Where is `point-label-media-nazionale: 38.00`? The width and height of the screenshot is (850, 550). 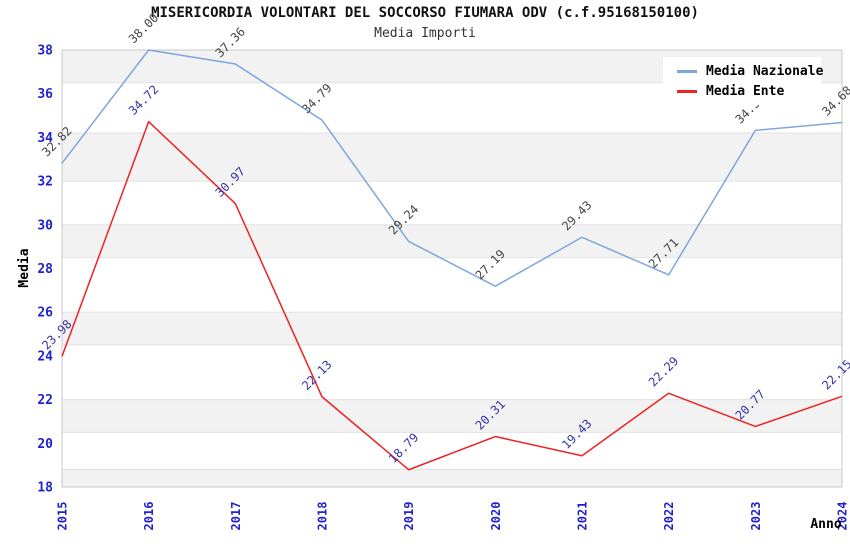
point-label-media-nazionale: 38.00 is located at coordinates (143, 28).